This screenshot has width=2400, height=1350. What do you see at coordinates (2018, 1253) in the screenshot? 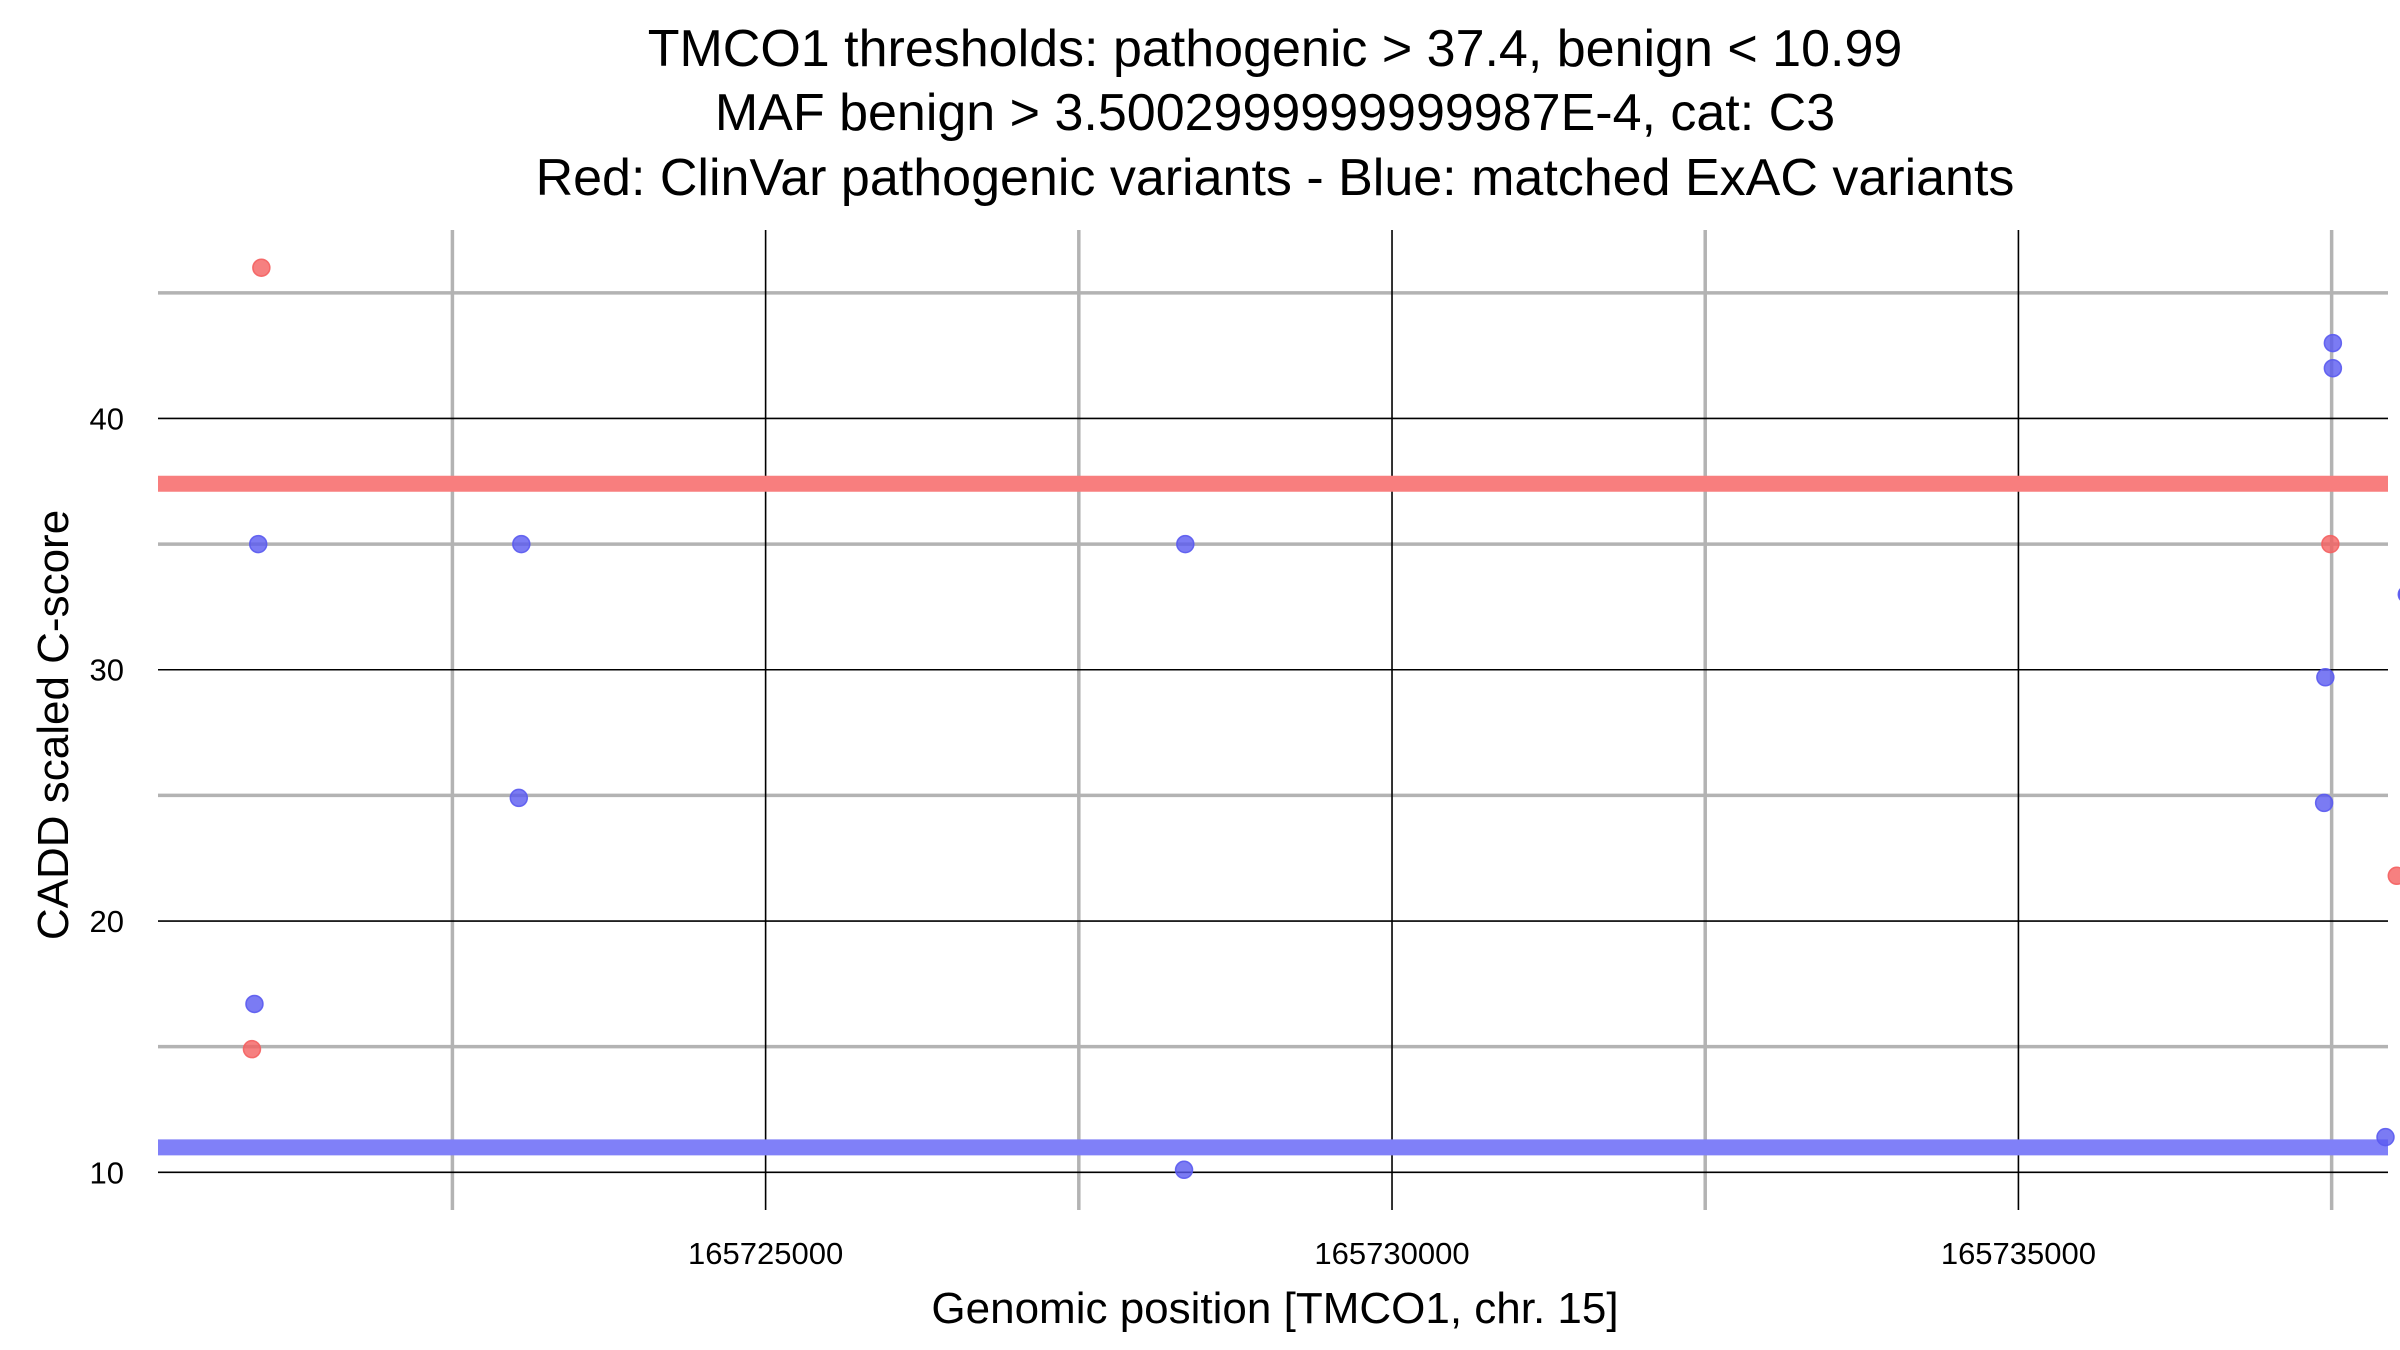
I see `x-tick-label: 165735000` at bounding box center [2018, 1253].